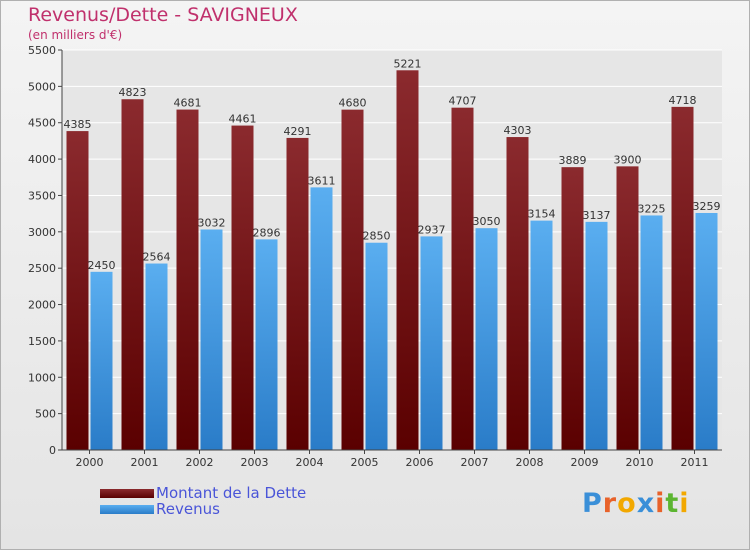  What do you see at coordinates (432, 229) in the screenshot?
I see `bar-label-revenus: 2937` at bounding box center [432, 229].